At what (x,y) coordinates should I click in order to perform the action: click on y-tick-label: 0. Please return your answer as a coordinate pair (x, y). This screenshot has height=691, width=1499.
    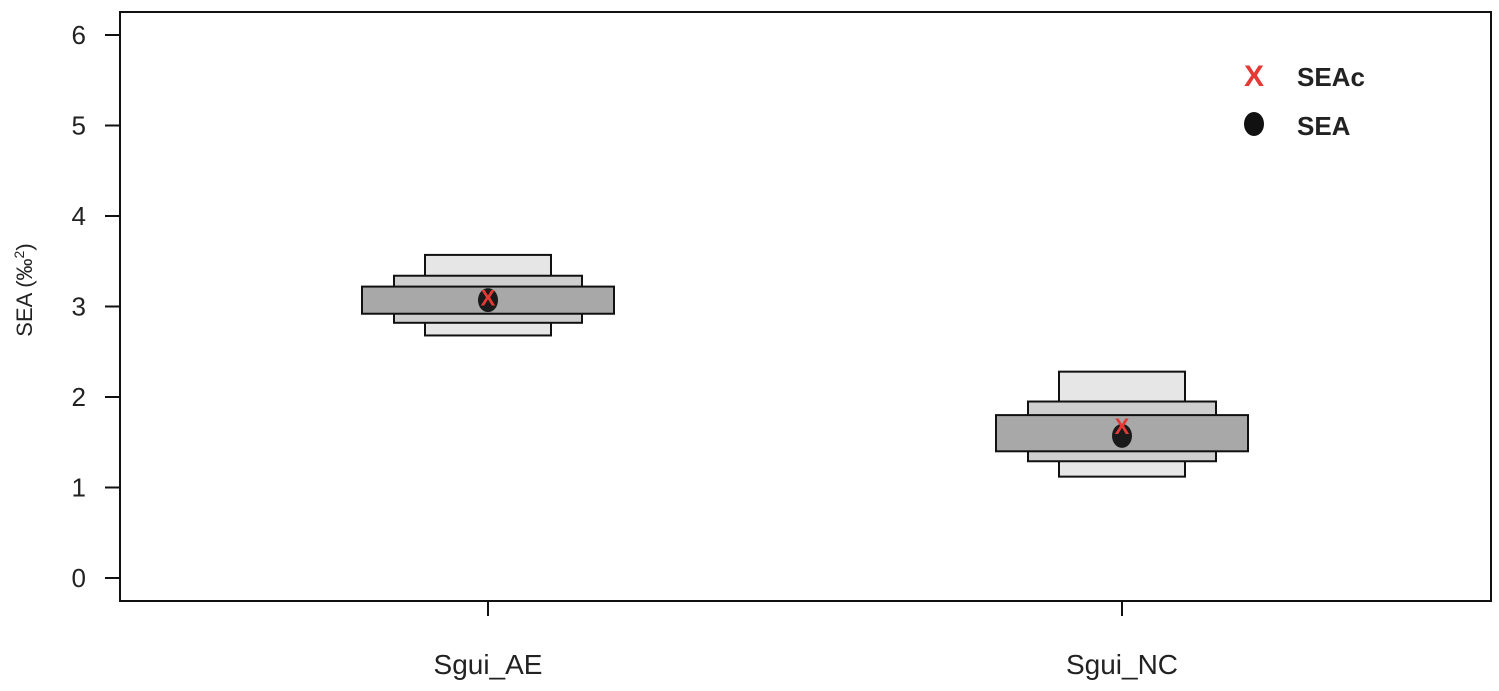
    Looking at the image, I should click on (79, 578).